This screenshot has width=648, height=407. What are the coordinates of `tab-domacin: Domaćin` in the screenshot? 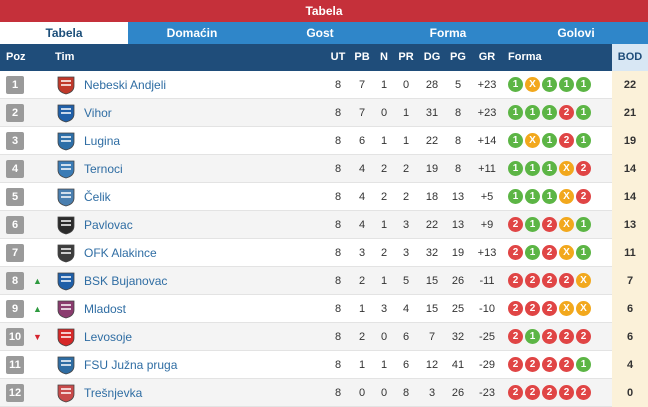 It's located at (192, 33).